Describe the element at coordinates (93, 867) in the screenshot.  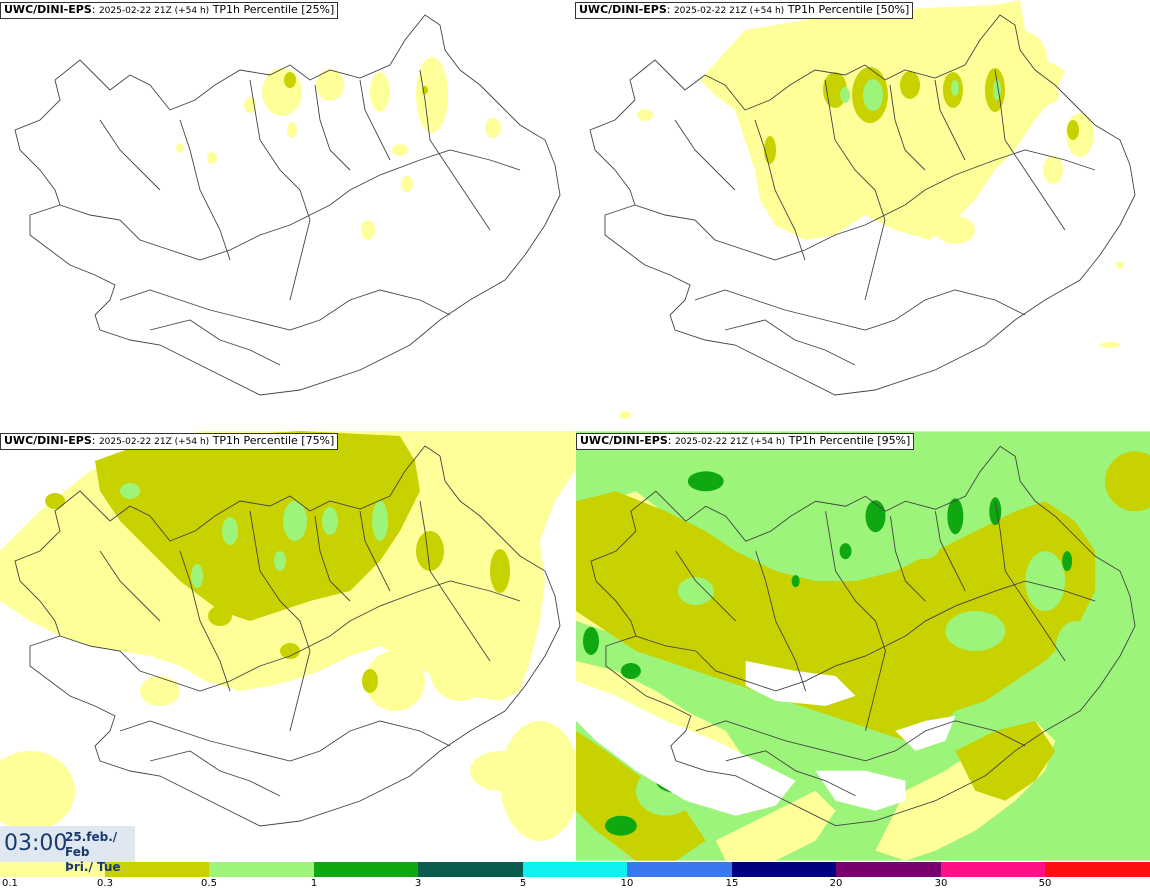
I see `valid-date-line2: Þri./ Tue` at that location.